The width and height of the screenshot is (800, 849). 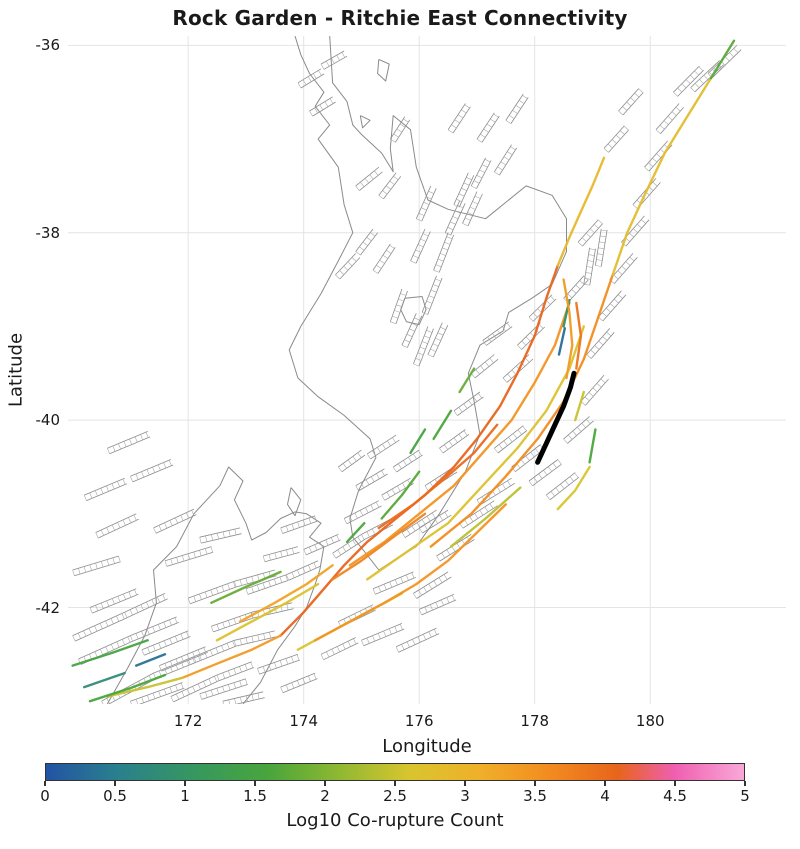 What do you see at coordinates (605, 796) in the screenshot?
I see `colorbar-tick-label: 4` at bounding box center [605, 796].